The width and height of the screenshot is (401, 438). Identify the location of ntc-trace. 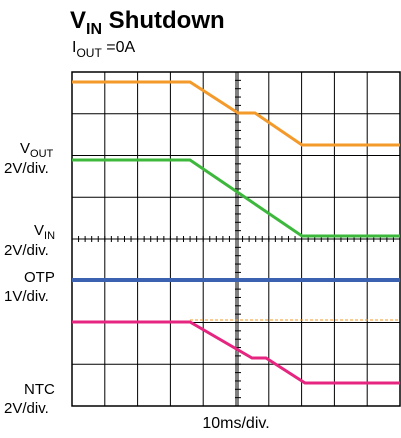
(236, 352).